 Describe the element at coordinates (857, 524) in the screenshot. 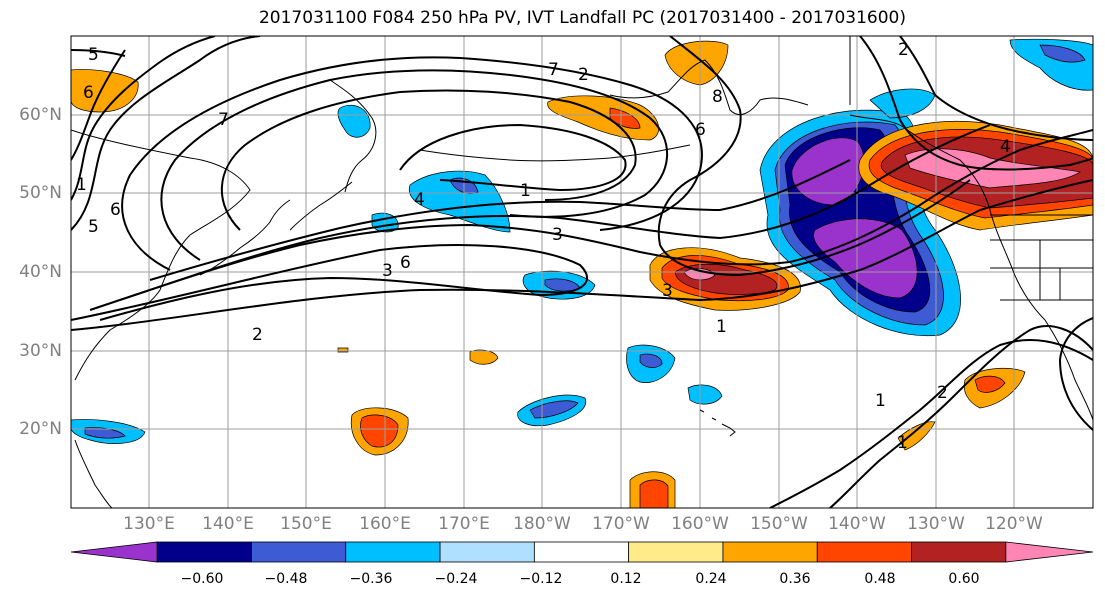

I see `lon-label: 140°W` at that location.